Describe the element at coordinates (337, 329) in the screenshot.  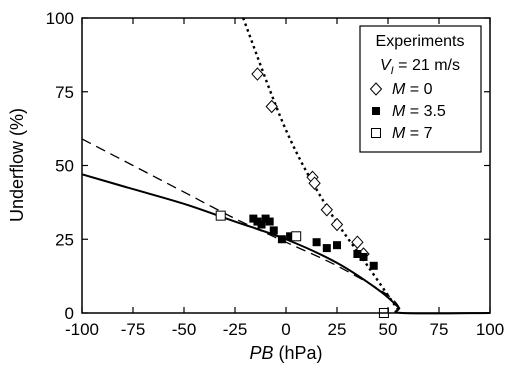
I see `x-tick-label: 25` at that location.